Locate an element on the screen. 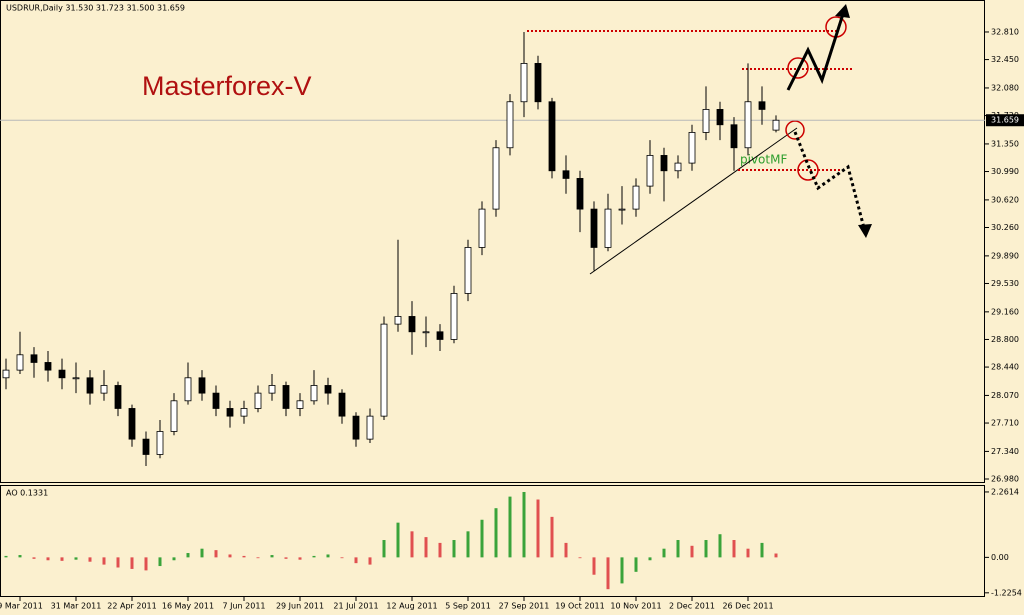 This screenshot has height=615, width=1024. y-tick-label: 29.890 is located at coordinates (1005, 255).